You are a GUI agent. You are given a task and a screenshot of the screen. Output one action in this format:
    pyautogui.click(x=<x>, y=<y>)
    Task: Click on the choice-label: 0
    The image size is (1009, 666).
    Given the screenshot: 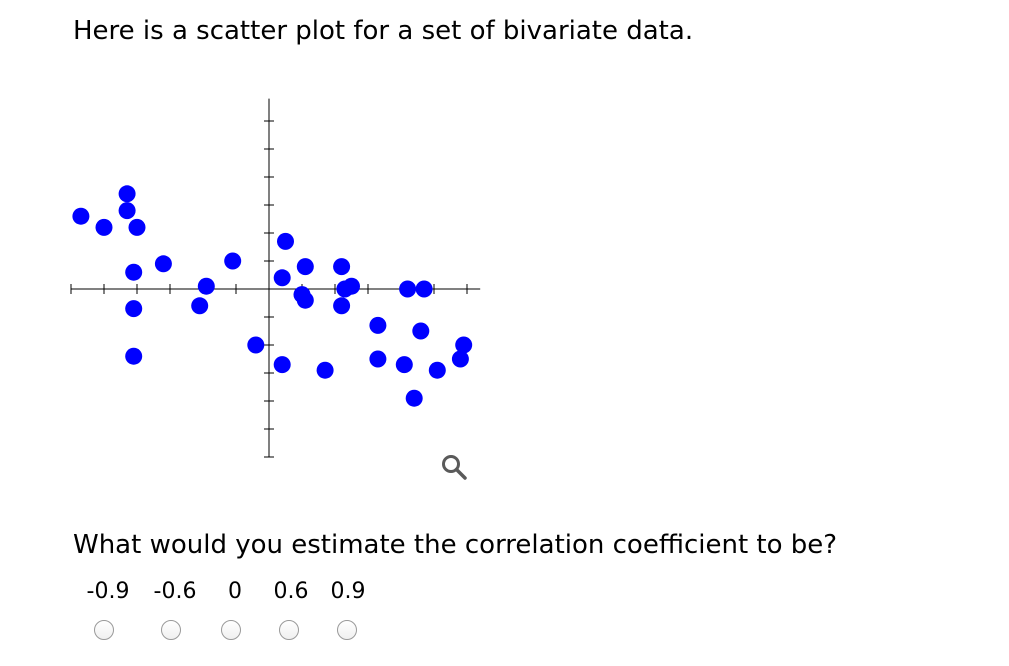 What is the action you would take?
    pyautogui.click(x=235, y=591)
    